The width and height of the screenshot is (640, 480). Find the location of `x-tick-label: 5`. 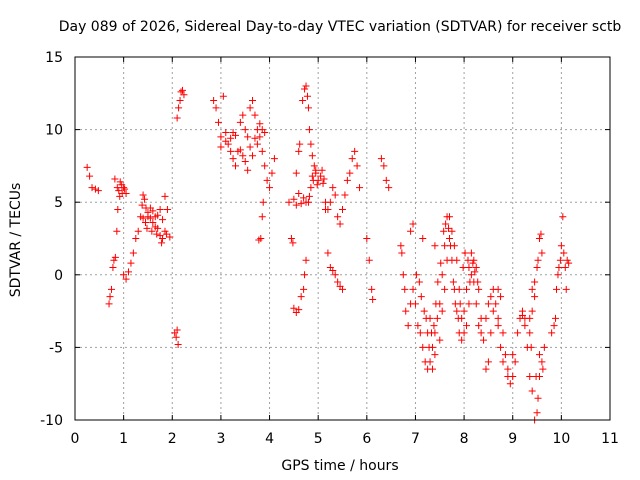

x-tick-label: 5 is located at coordinates (318, 439).